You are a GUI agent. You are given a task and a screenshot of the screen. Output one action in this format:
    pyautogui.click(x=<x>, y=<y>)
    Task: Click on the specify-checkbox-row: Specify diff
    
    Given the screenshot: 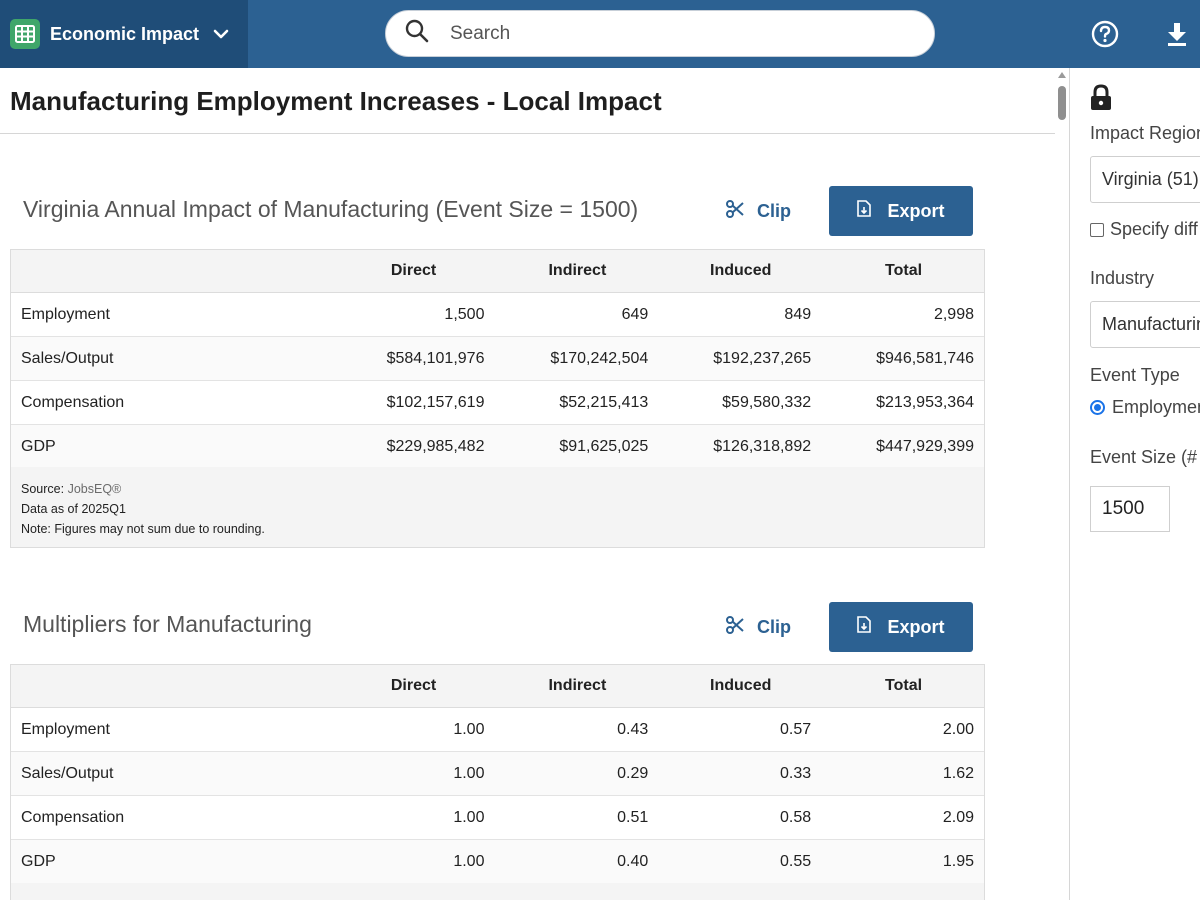 What is the action you would take?
    pyautogui.click(x=1144, y=229)
    